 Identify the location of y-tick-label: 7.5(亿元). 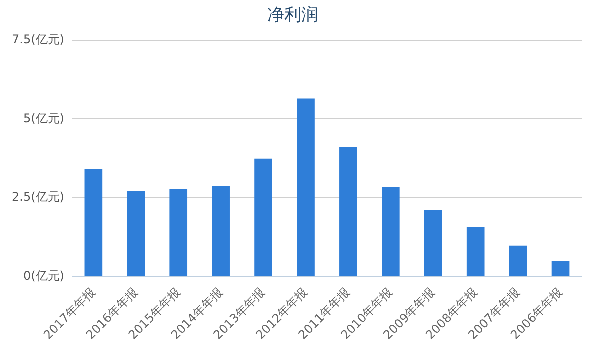
(38, 39).